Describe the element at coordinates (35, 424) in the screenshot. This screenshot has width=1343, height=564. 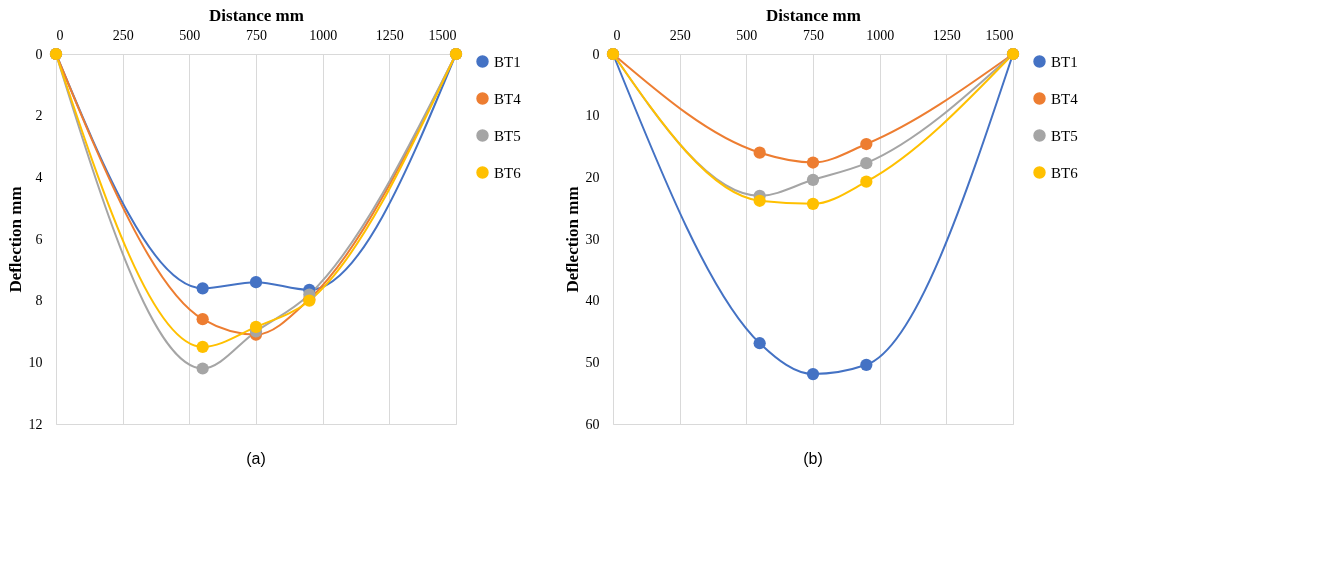
I see `y-tick-label: 12` at that location.